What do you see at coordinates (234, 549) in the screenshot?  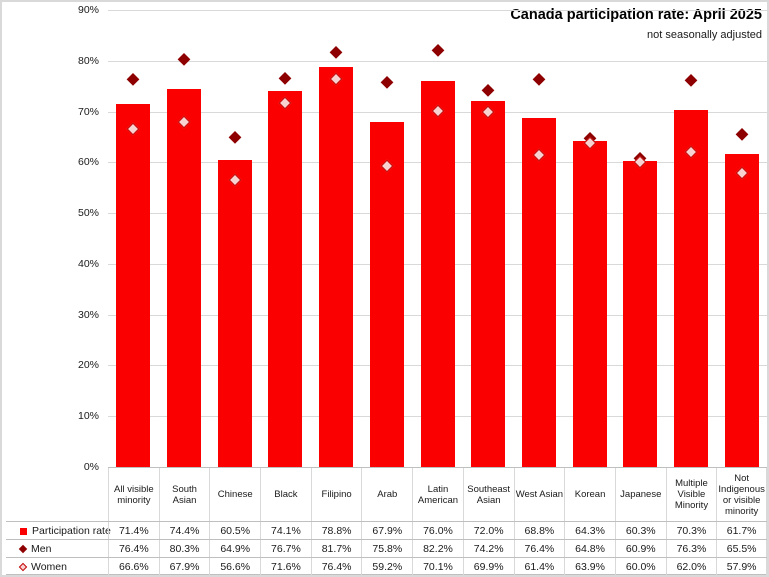 I see `table-value: 64.9%` at bounding box center [234, 549].